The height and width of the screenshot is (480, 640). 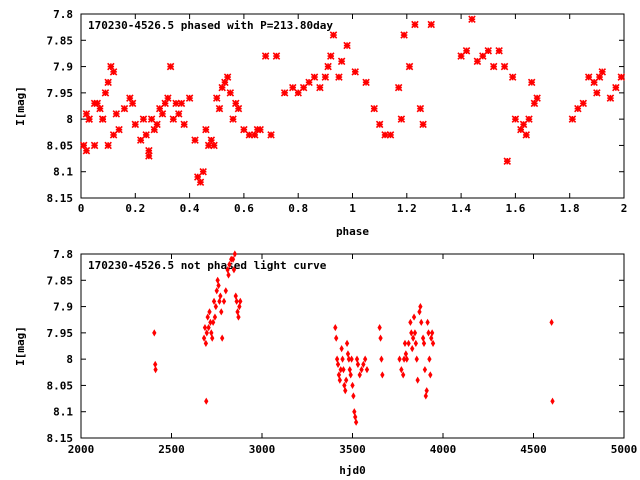 I want to click on y-tick-label: 8.05, so click(x=60, y=145).